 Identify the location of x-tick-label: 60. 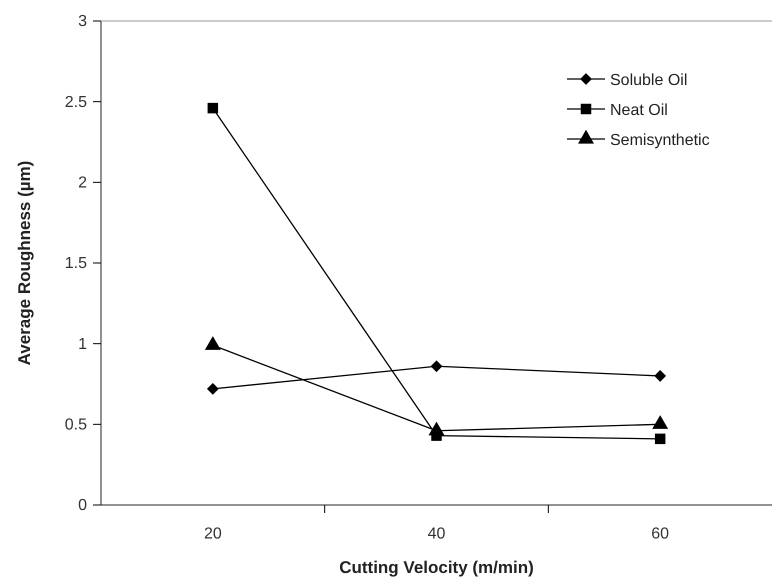
(660, 533).